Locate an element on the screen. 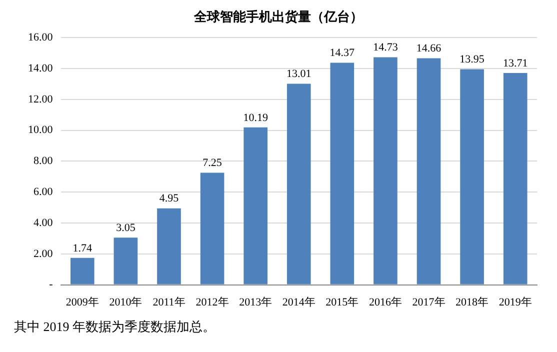 This screenshot has width=557, height=352. x-tick-label: 2012年 is located at coordinates (212, 302).